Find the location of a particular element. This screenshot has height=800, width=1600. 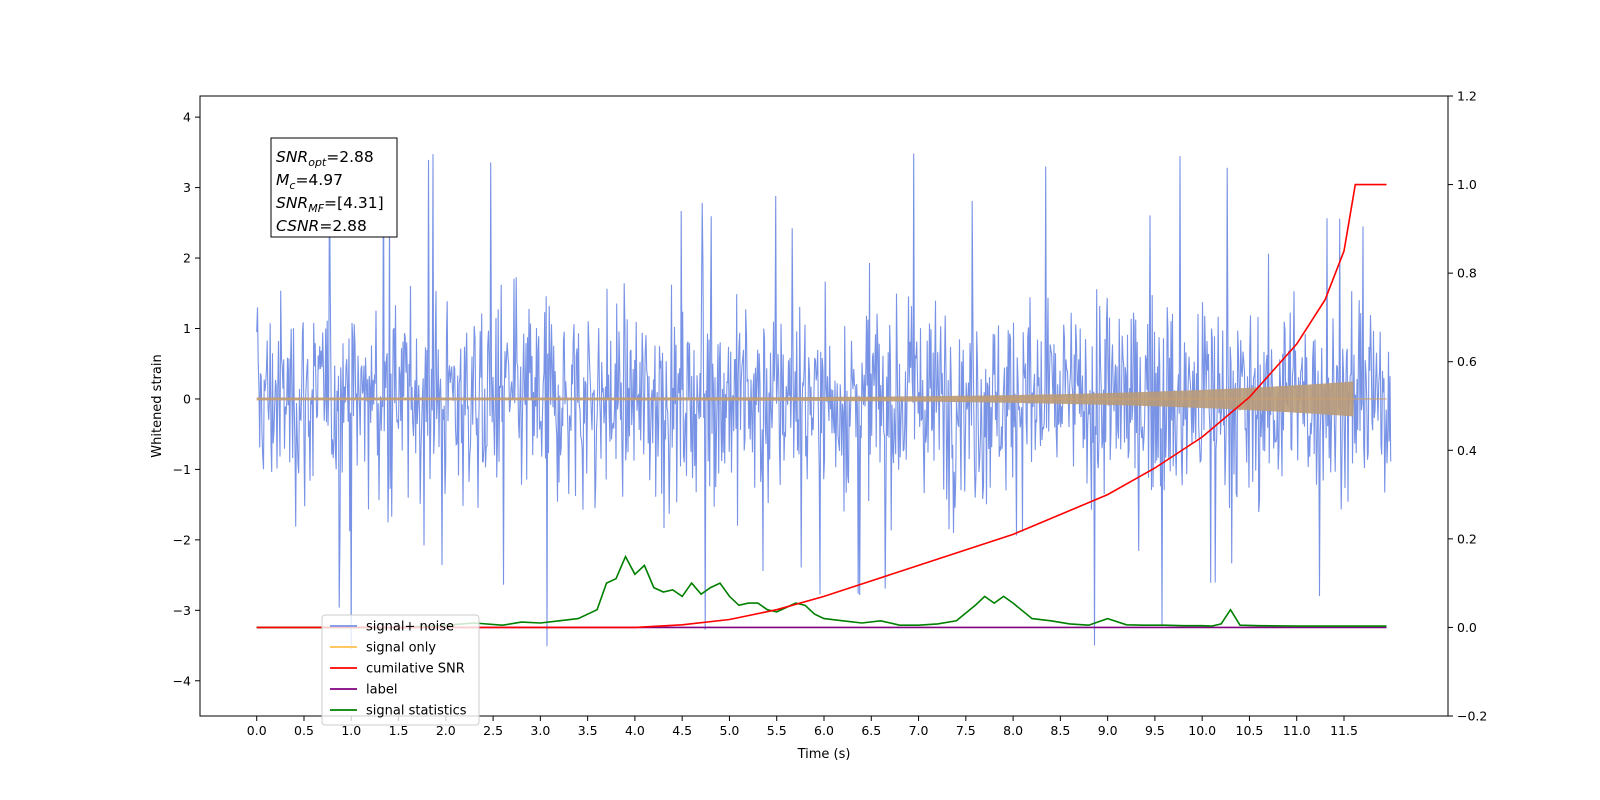

x-tick-label: 8.0 is located at coordinates (1013, 730).